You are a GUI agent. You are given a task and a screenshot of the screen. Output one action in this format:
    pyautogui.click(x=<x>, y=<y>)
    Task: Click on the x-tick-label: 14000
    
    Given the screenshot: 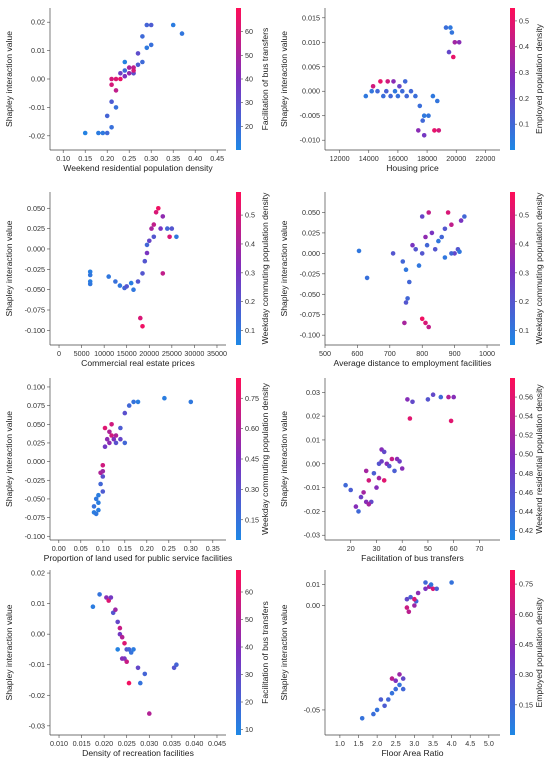 What is the action you would take?
    pyautogui.click(x=369, y=158)
    